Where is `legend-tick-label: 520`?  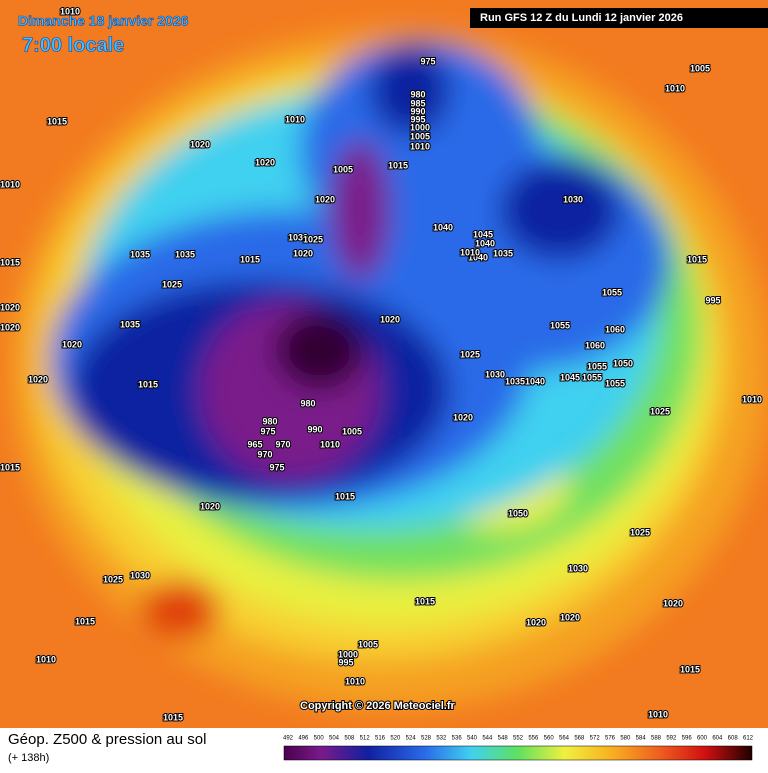 legend-tick-label: 520 is located at coordinates (395, 739).